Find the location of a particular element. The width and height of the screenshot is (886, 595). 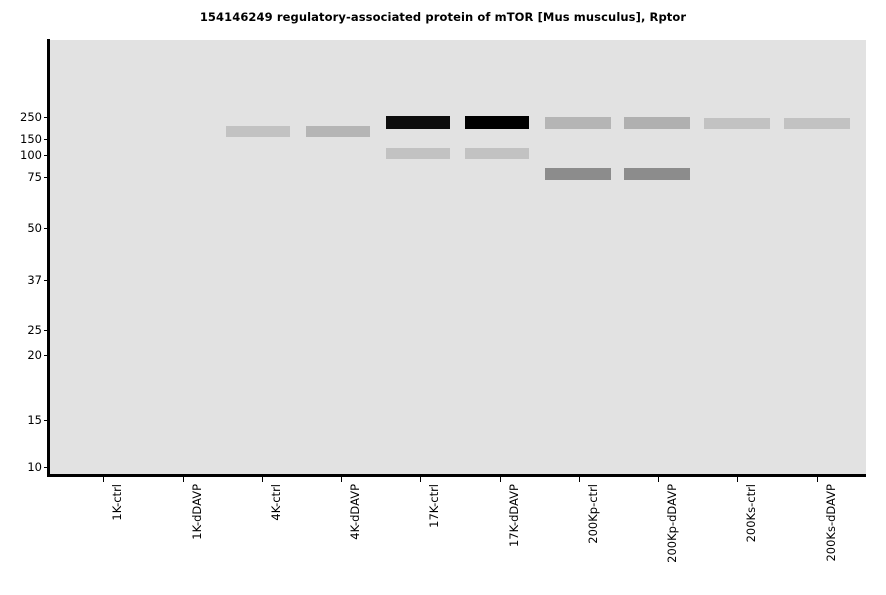

x-axis-tick-label-text: 200Kp-dDAVP is located at coordinates (672, 523).